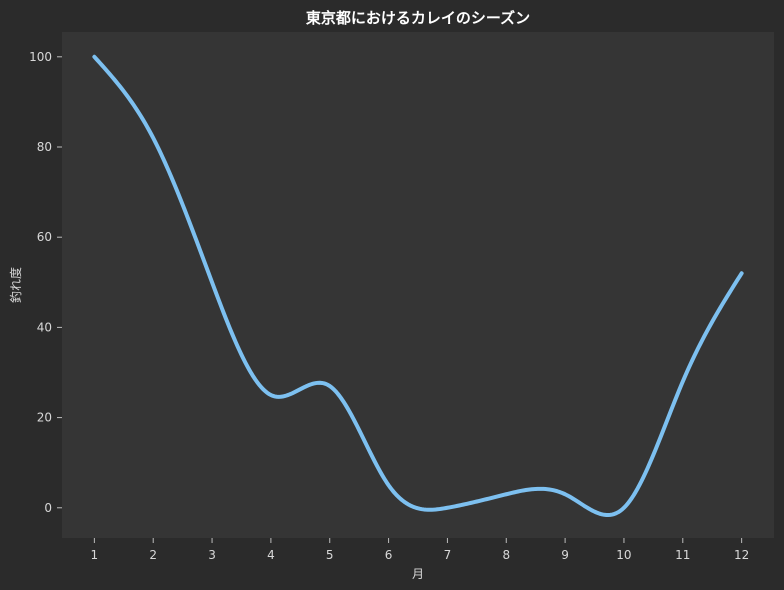 The height and width of the screenshot is (590, 784). What do you see at coordinates (44, 147) in the screenshot?
I see `y-tick-label: 80` at bounding box center [44, 147].